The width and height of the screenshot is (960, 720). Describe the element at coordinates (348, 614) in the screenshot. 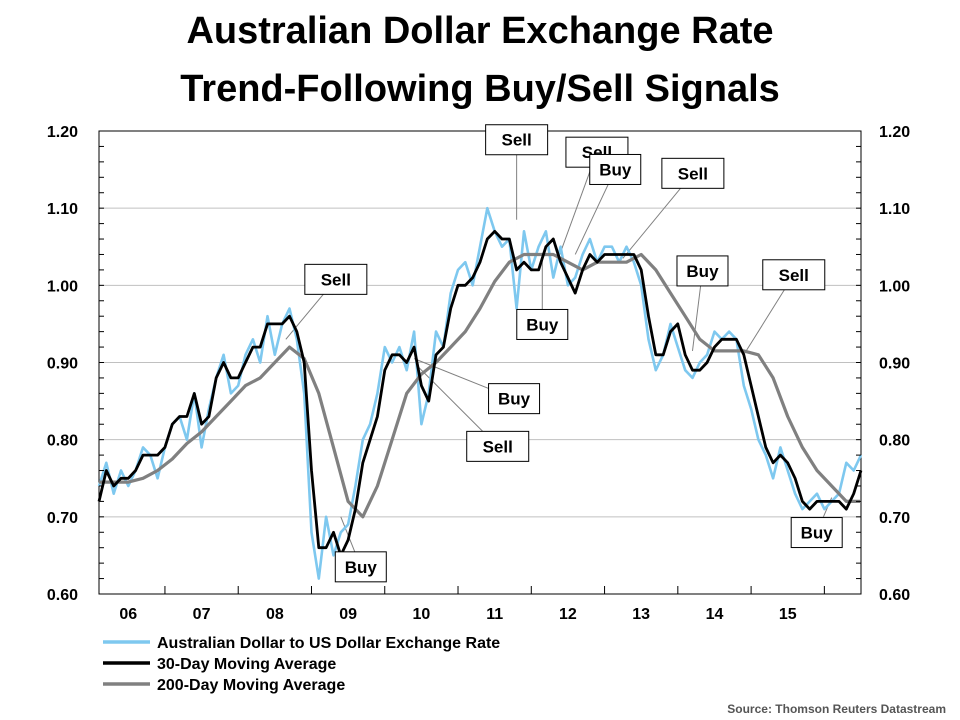

I see `x-tick-label: 09` at that location.